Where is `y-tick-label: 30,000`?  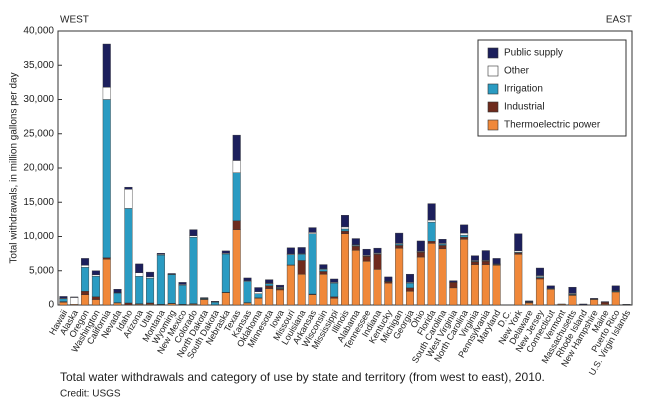 y-tick-label: 30,000 is located at coordinates (38, 99).